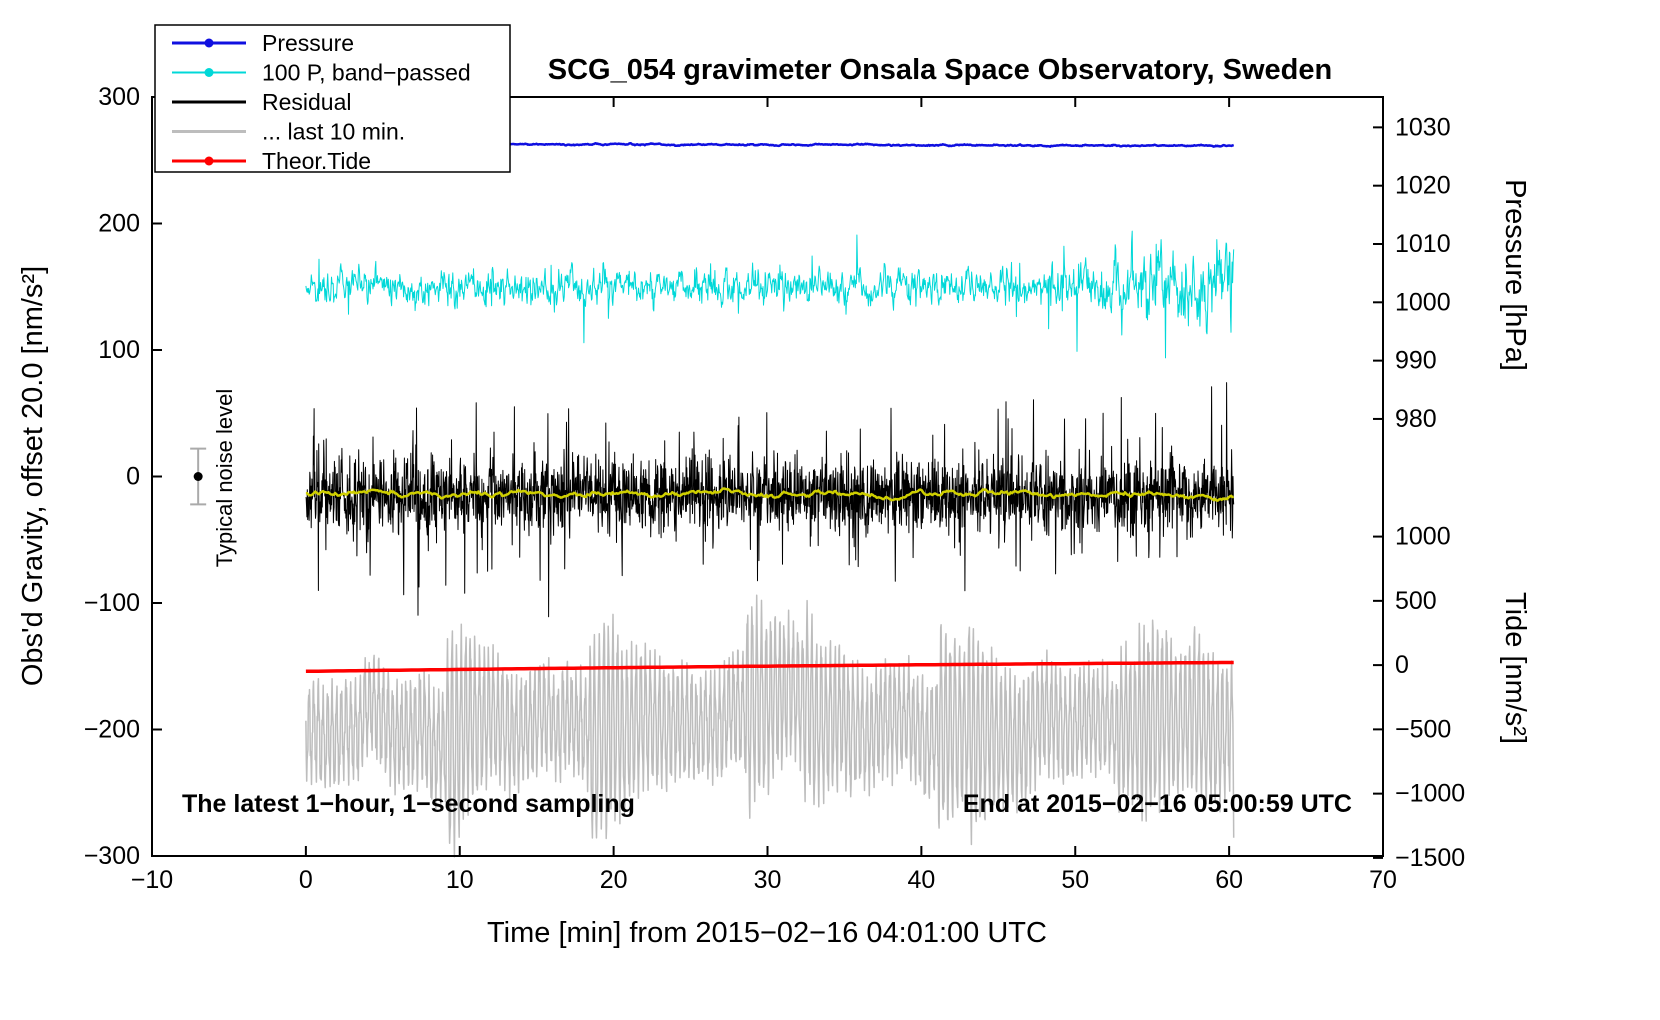 Image resolution: width=1660 pixels, height=1020 pixels. What do you see at coordinates (1075, 880) in the screenshot?
I see `tick-label: 50` at bounding box center [1075, 880].